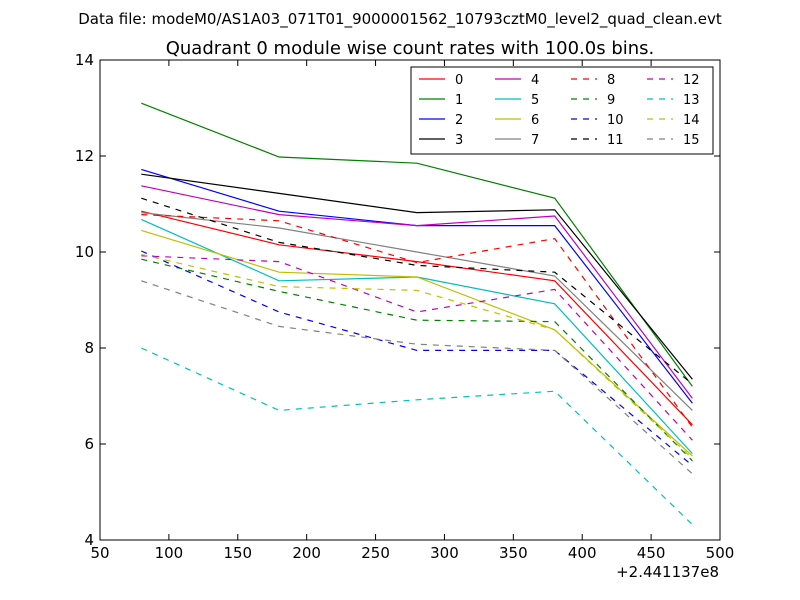 The width and height of the screenshot is (800, 600). I want to click on x-tick-label: 300, so click(444, 553).